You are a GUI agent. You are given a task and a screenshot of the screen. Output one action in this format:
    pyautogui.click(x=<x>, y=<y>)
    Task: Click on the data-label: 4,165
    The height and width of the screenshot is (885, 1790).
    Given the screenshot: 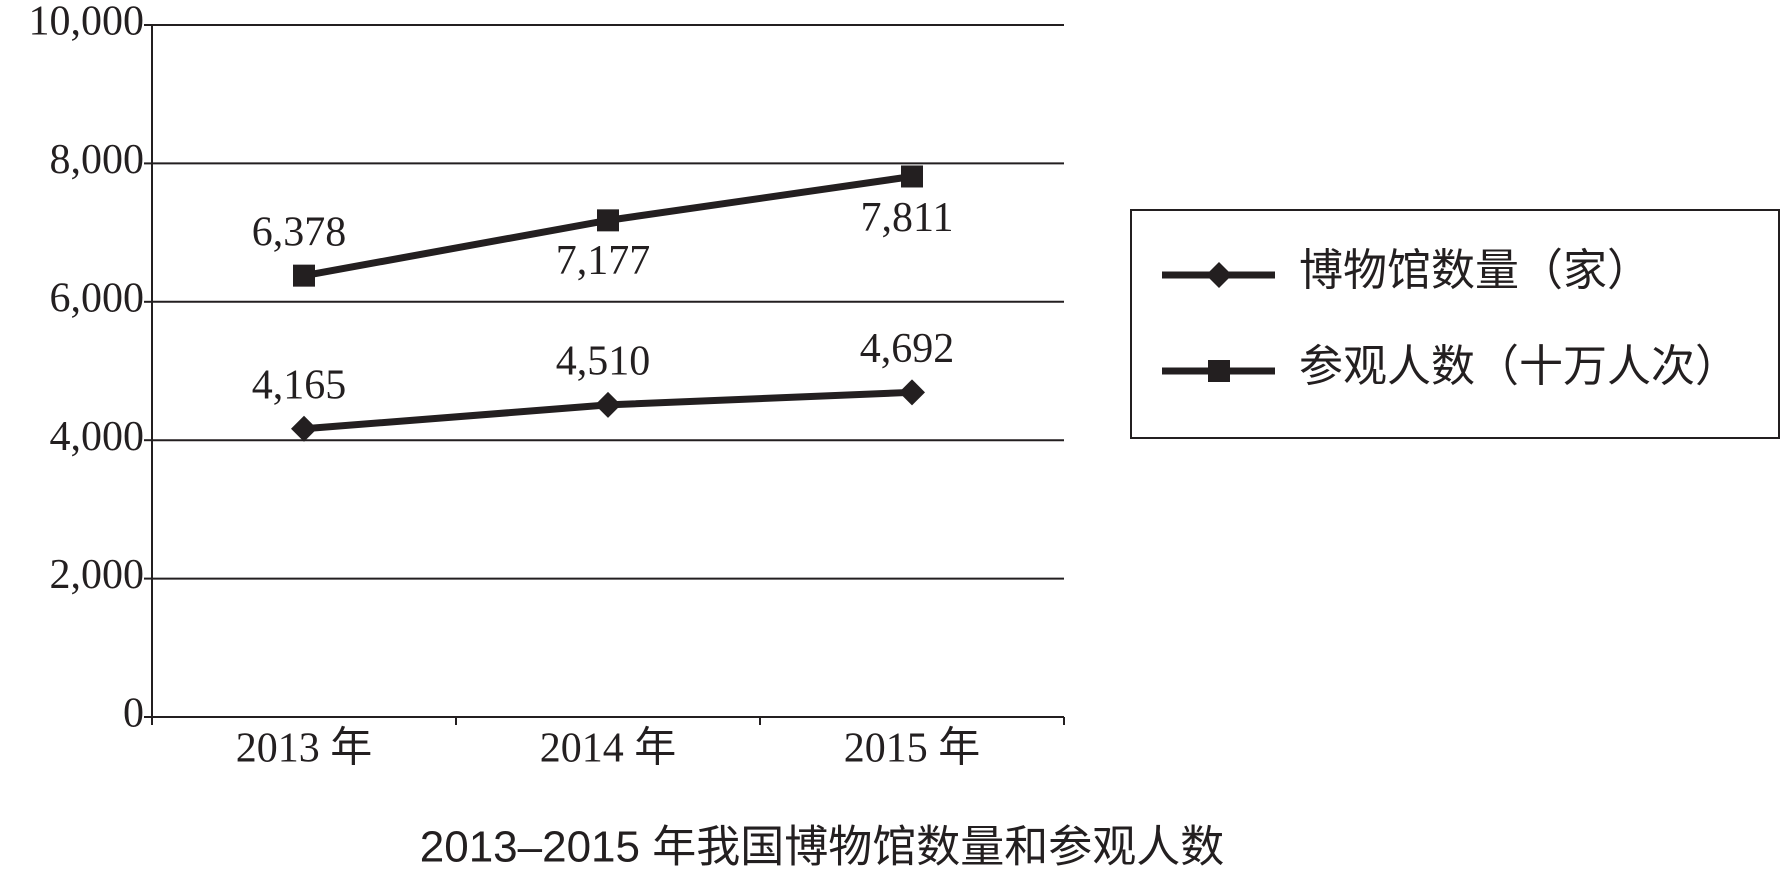 What is the action you would take?
    pyautogui.click(x=299, y=385)
    